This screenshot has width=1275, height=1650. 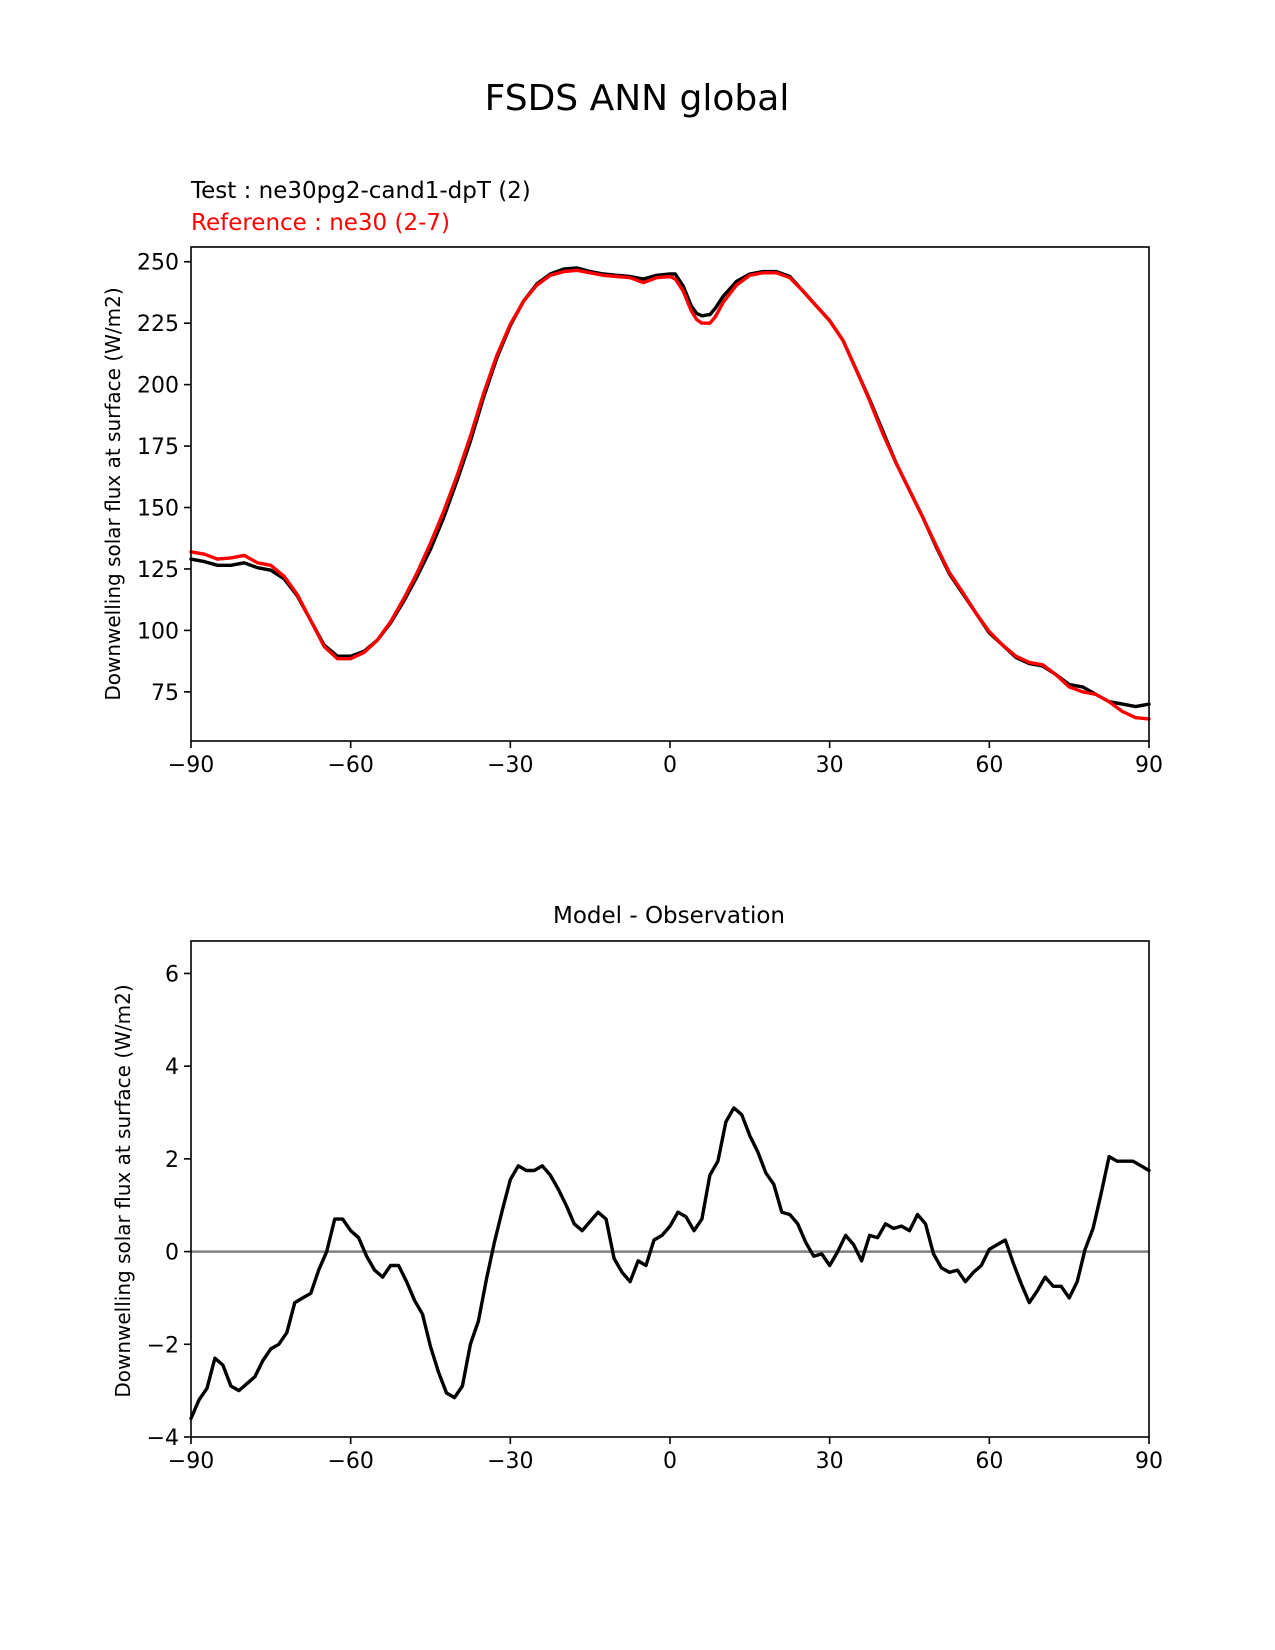 I want to click on legend-test-label: Test : ne30pg2-cand1-dpT (2), so click(x=360, y=191).